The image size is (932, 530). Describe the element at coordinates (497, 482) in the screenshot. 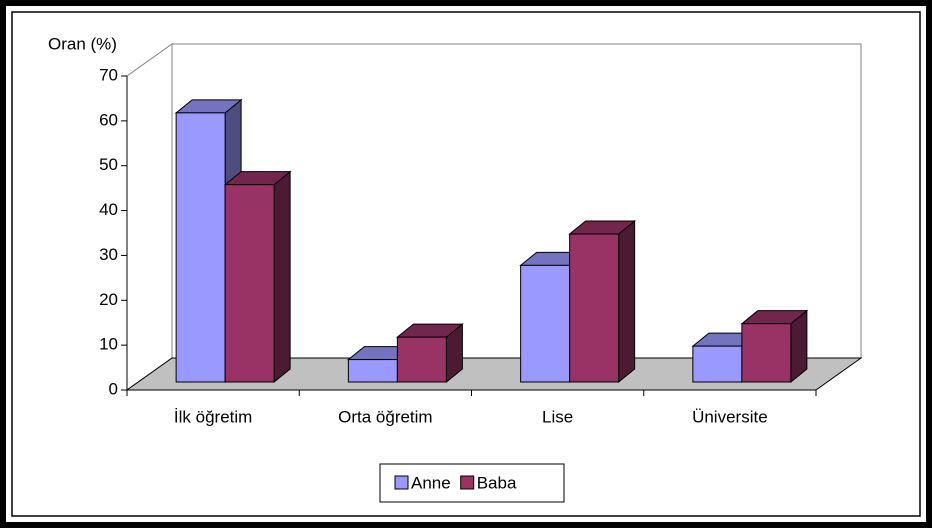

I see `legend-label: Baba` at that location.